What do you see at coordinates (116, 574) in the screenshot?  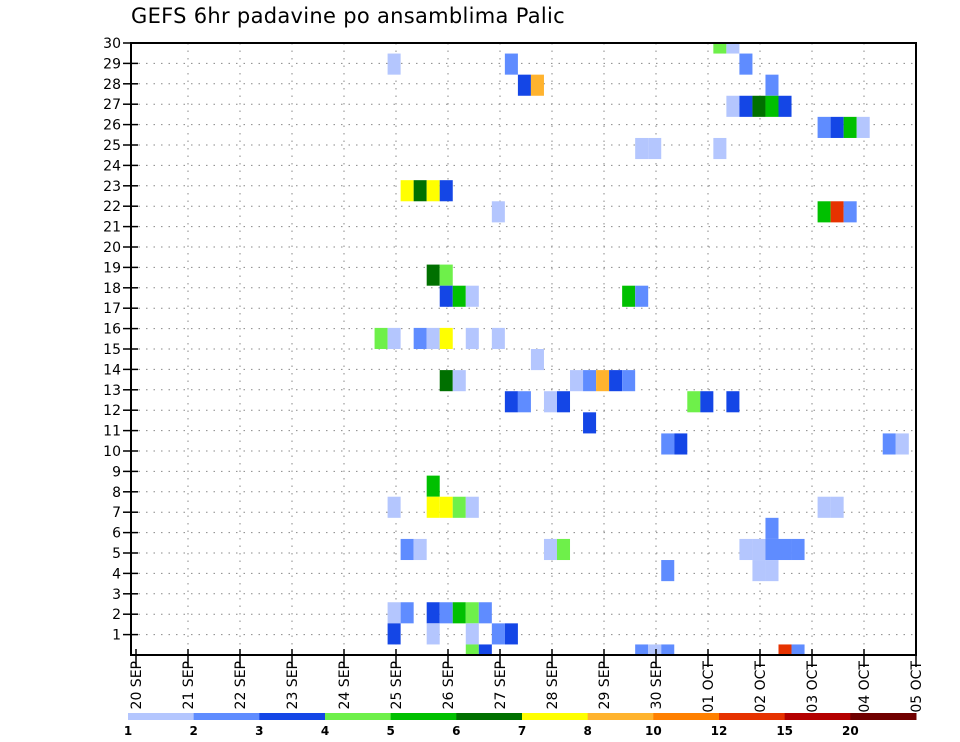 I see `y-tick-label: 4` at bounding box center [116, 574].